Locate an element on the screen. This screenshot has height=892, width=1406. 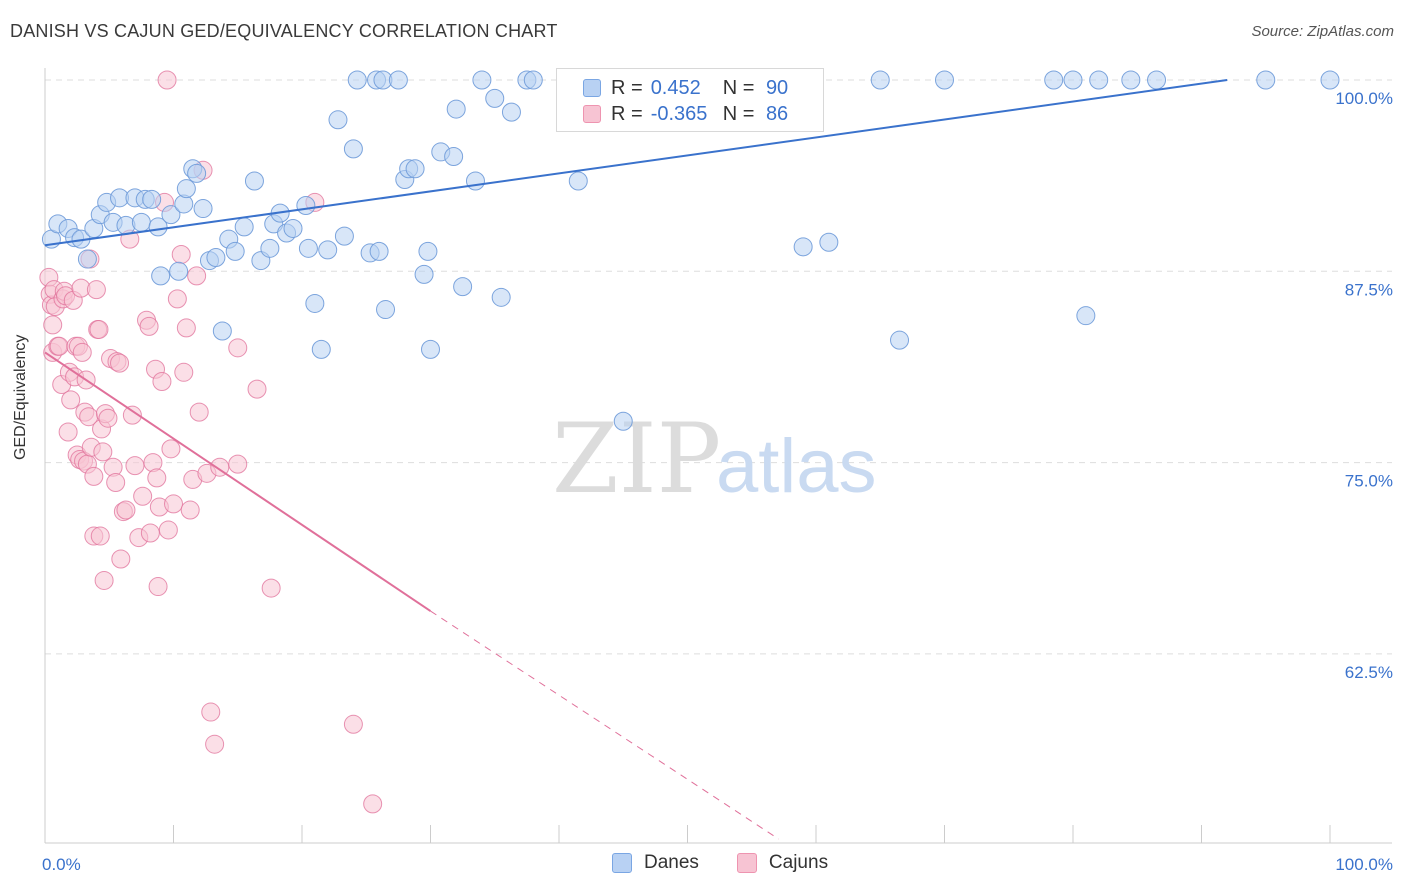
y-axis-label: GED/Equivalency is located at coordinates (20, 397).